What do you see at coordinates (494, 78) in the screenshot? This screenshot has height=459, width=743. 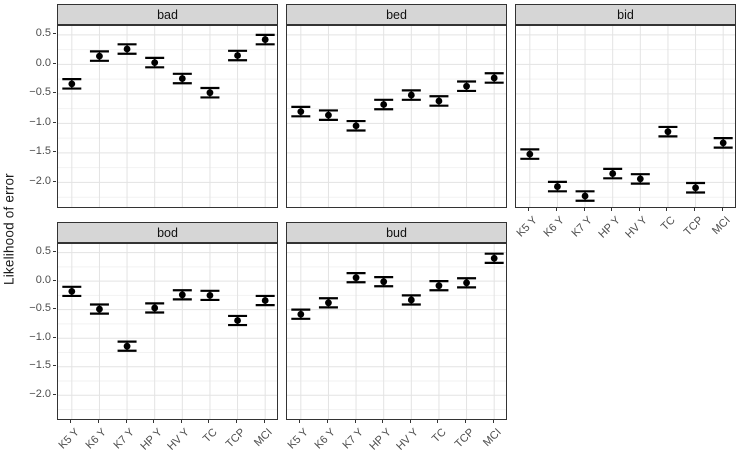 I see `pointrange-bed-mci` at bounding box center [494, 78].